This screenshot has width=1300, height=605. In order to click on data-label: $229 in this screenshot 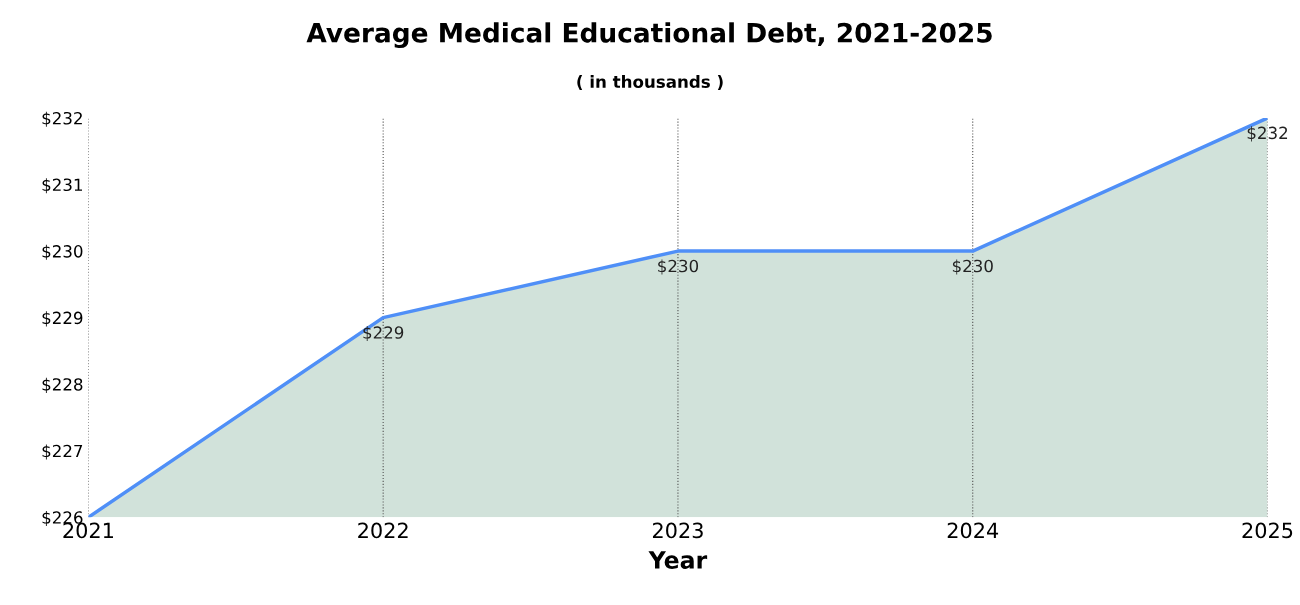, I will do `click(383, 333)`.